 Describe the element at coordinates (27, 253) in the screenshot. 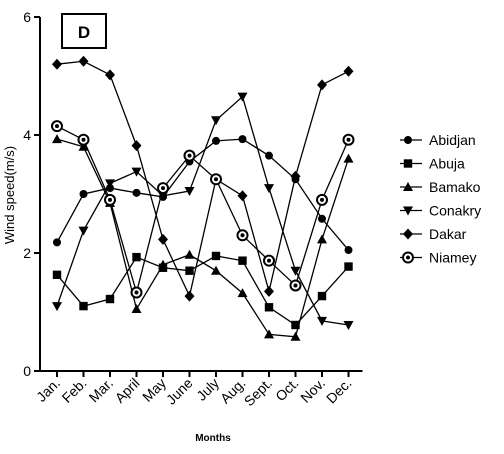

I see `y-tick-label: 2` at that location.